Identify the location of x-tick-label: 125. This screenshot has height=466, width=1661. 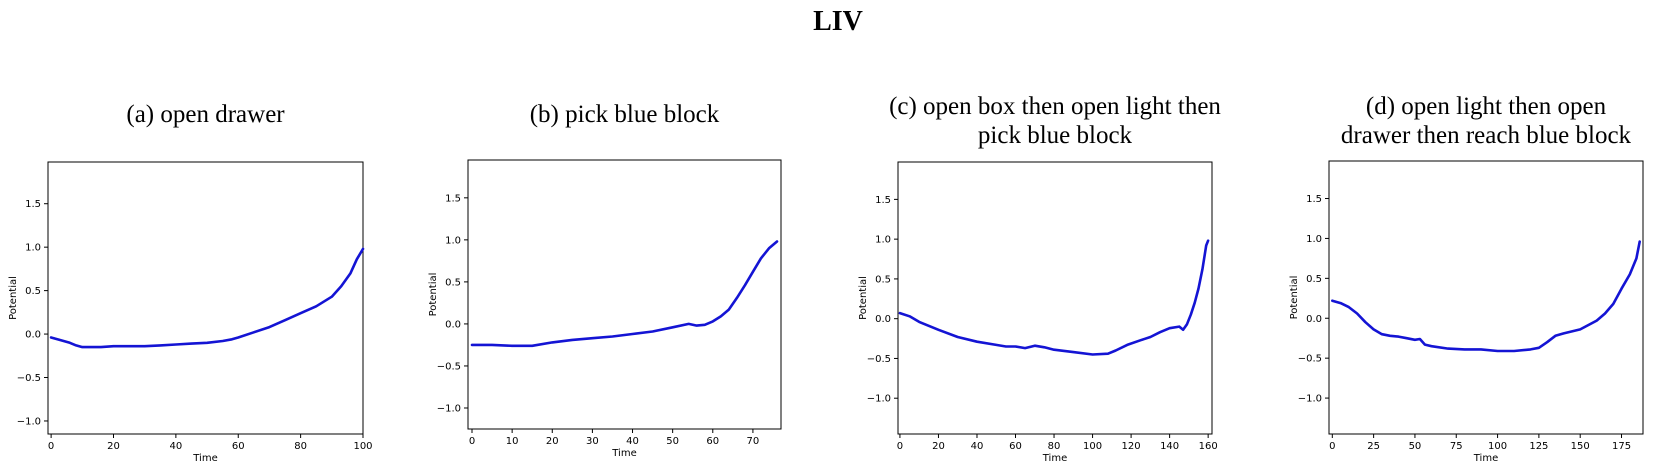
(1538, 446).